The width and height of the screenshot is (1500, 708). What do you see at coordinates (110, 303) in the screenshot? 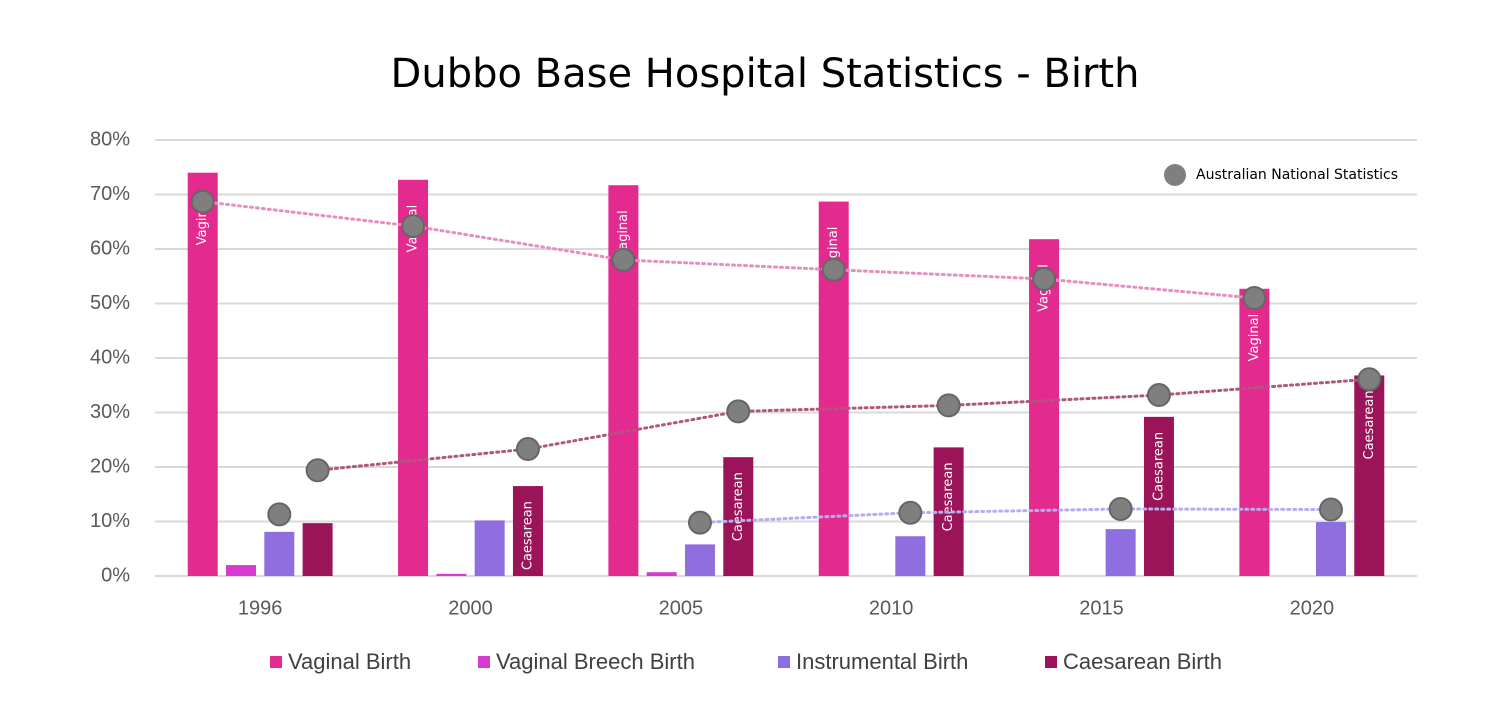
I see `y-tick-label: 50%` at bounding box center [110, 303].